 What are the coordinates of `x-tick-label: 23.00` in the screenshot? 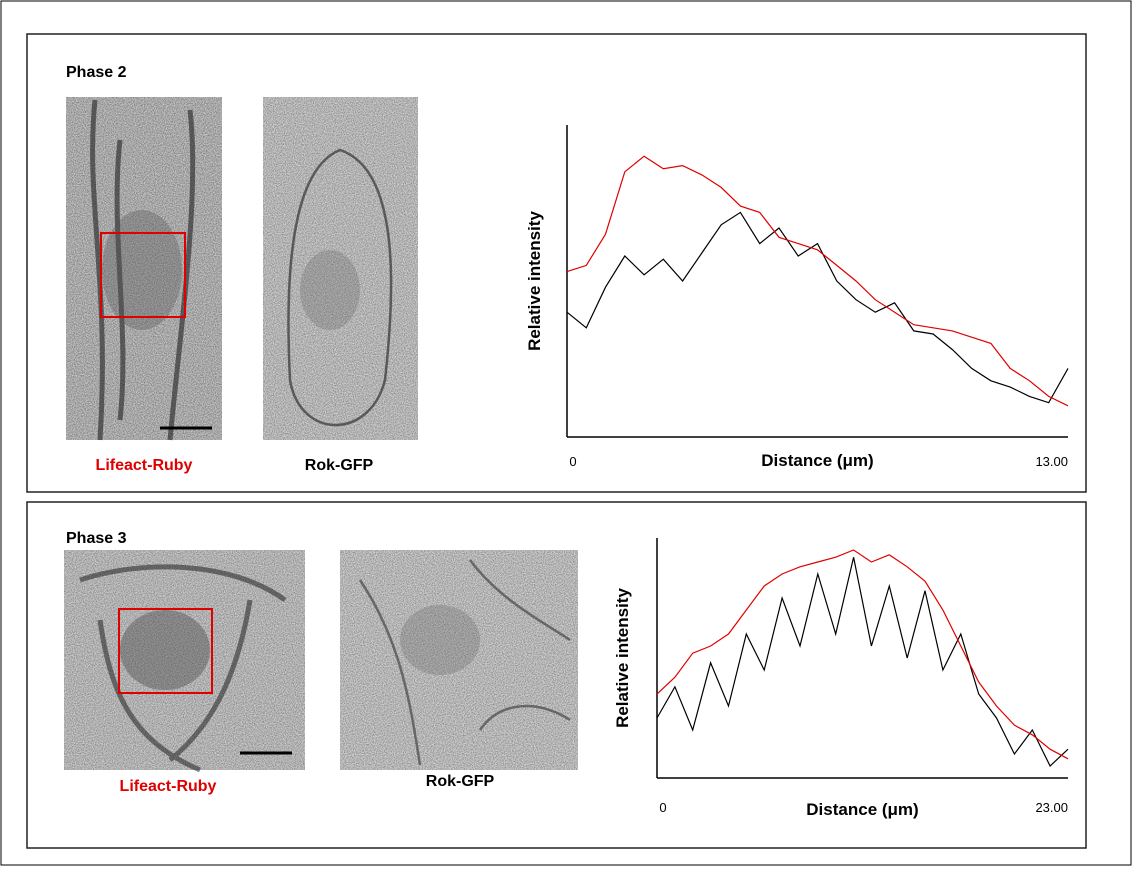 It's located at (1051, 807).